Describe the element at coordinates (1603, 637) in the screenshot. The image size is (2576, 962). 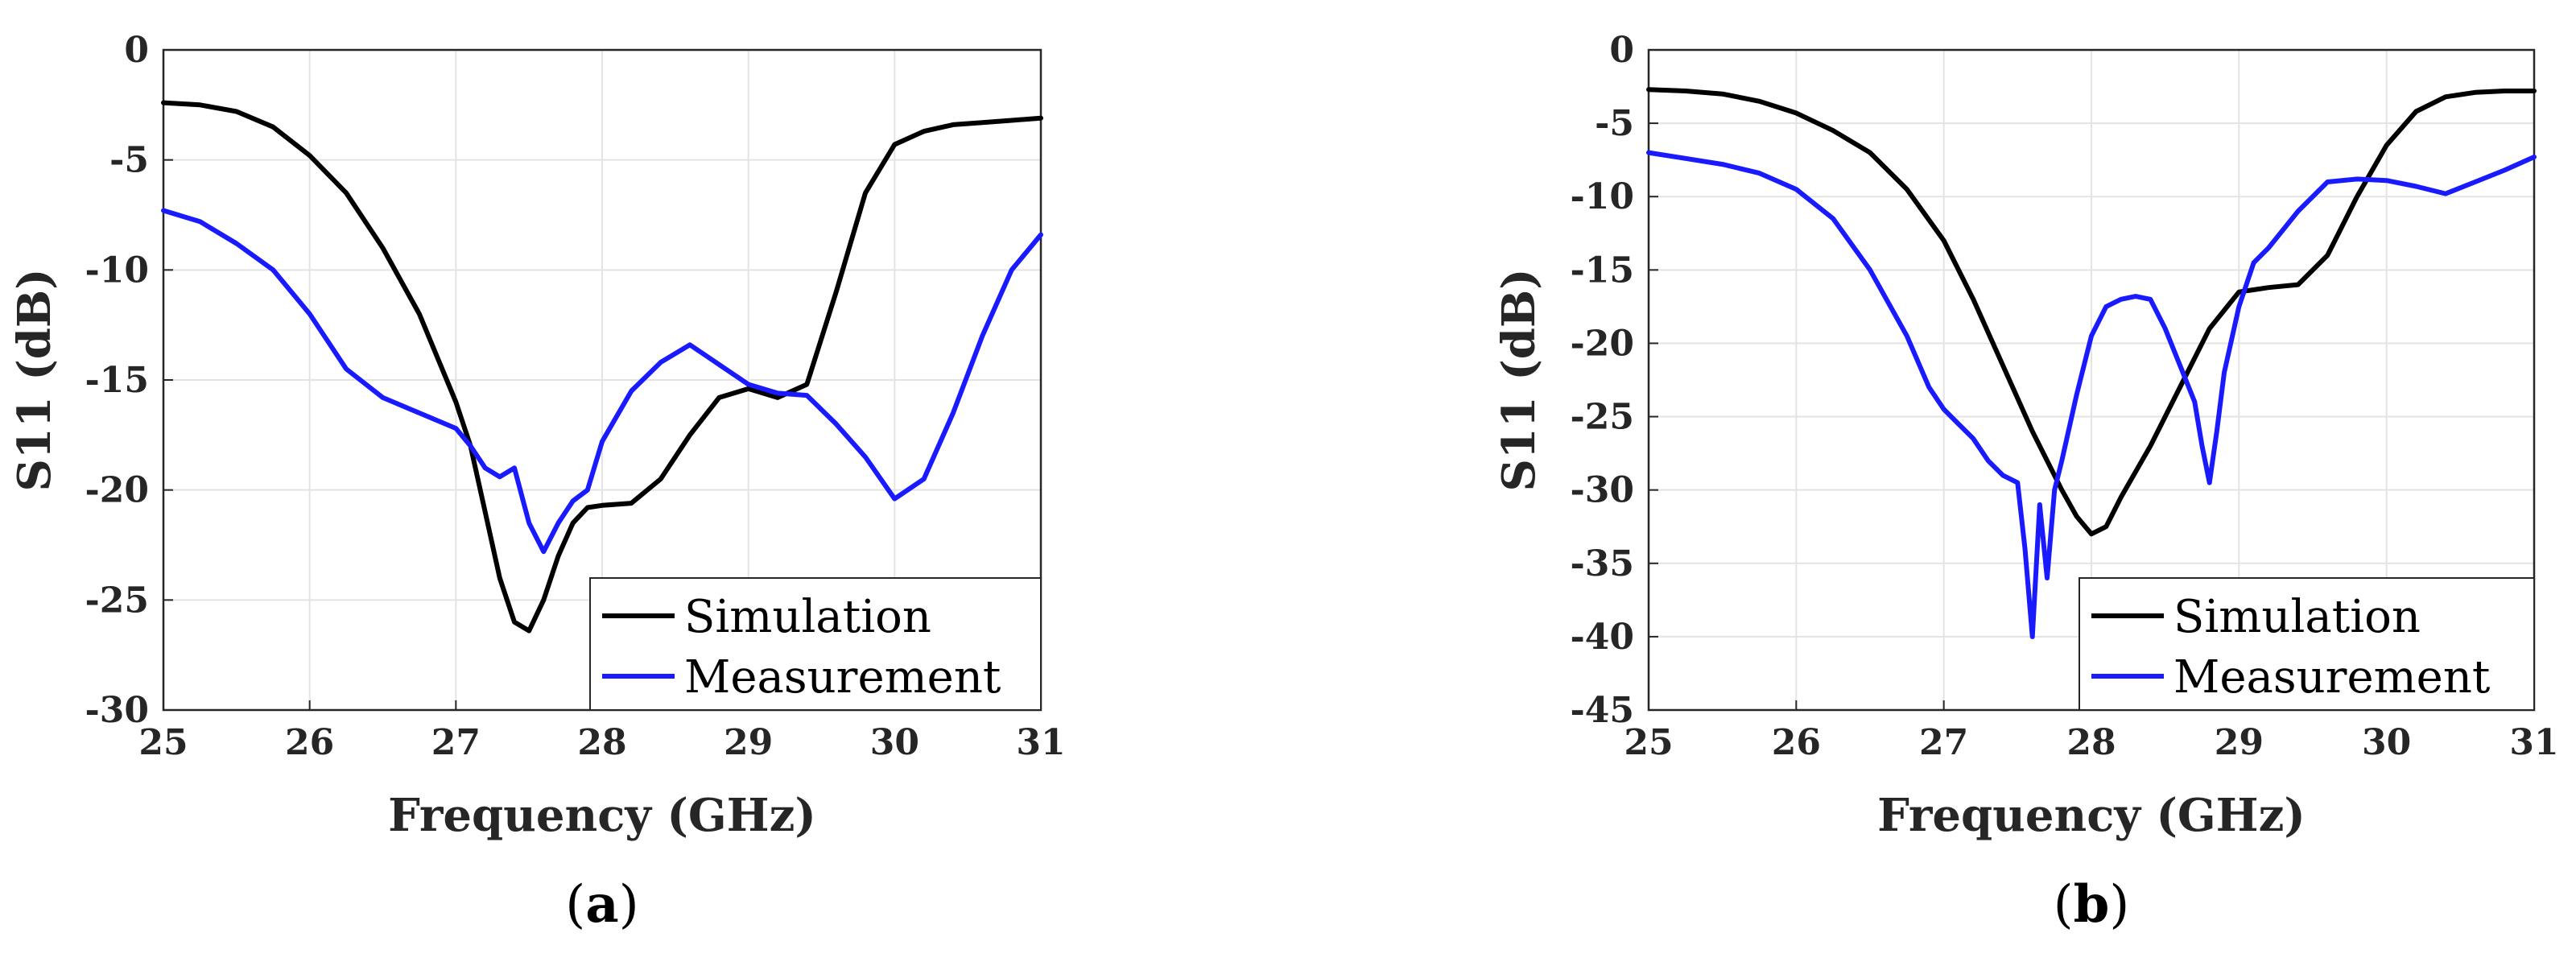
I see `y-tick-label: -40` at that location.